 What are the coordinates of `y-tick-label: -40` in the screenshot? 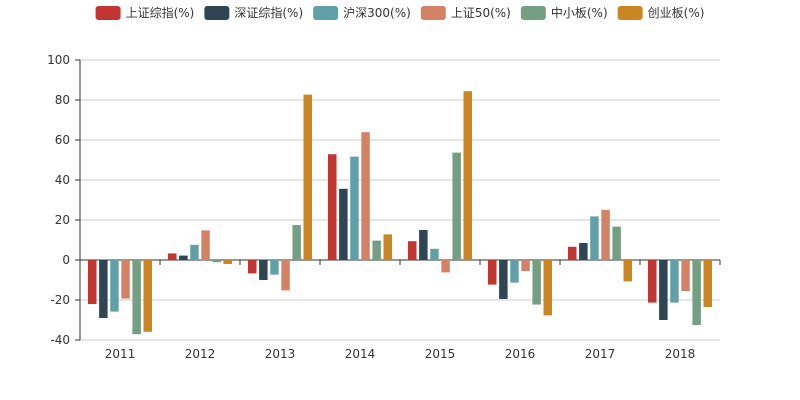 It's located at (60, 340).